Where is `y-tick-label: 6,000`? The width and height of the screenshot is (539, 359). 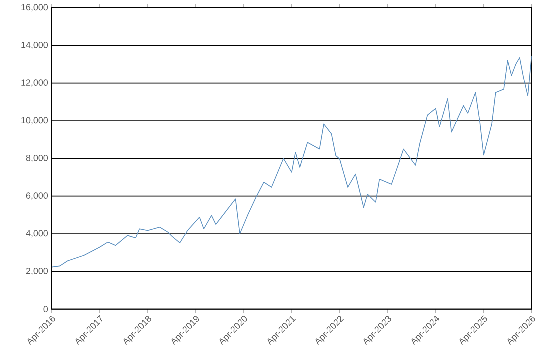
y-tick-label: 6,000 is located at coordinates (37, 196).